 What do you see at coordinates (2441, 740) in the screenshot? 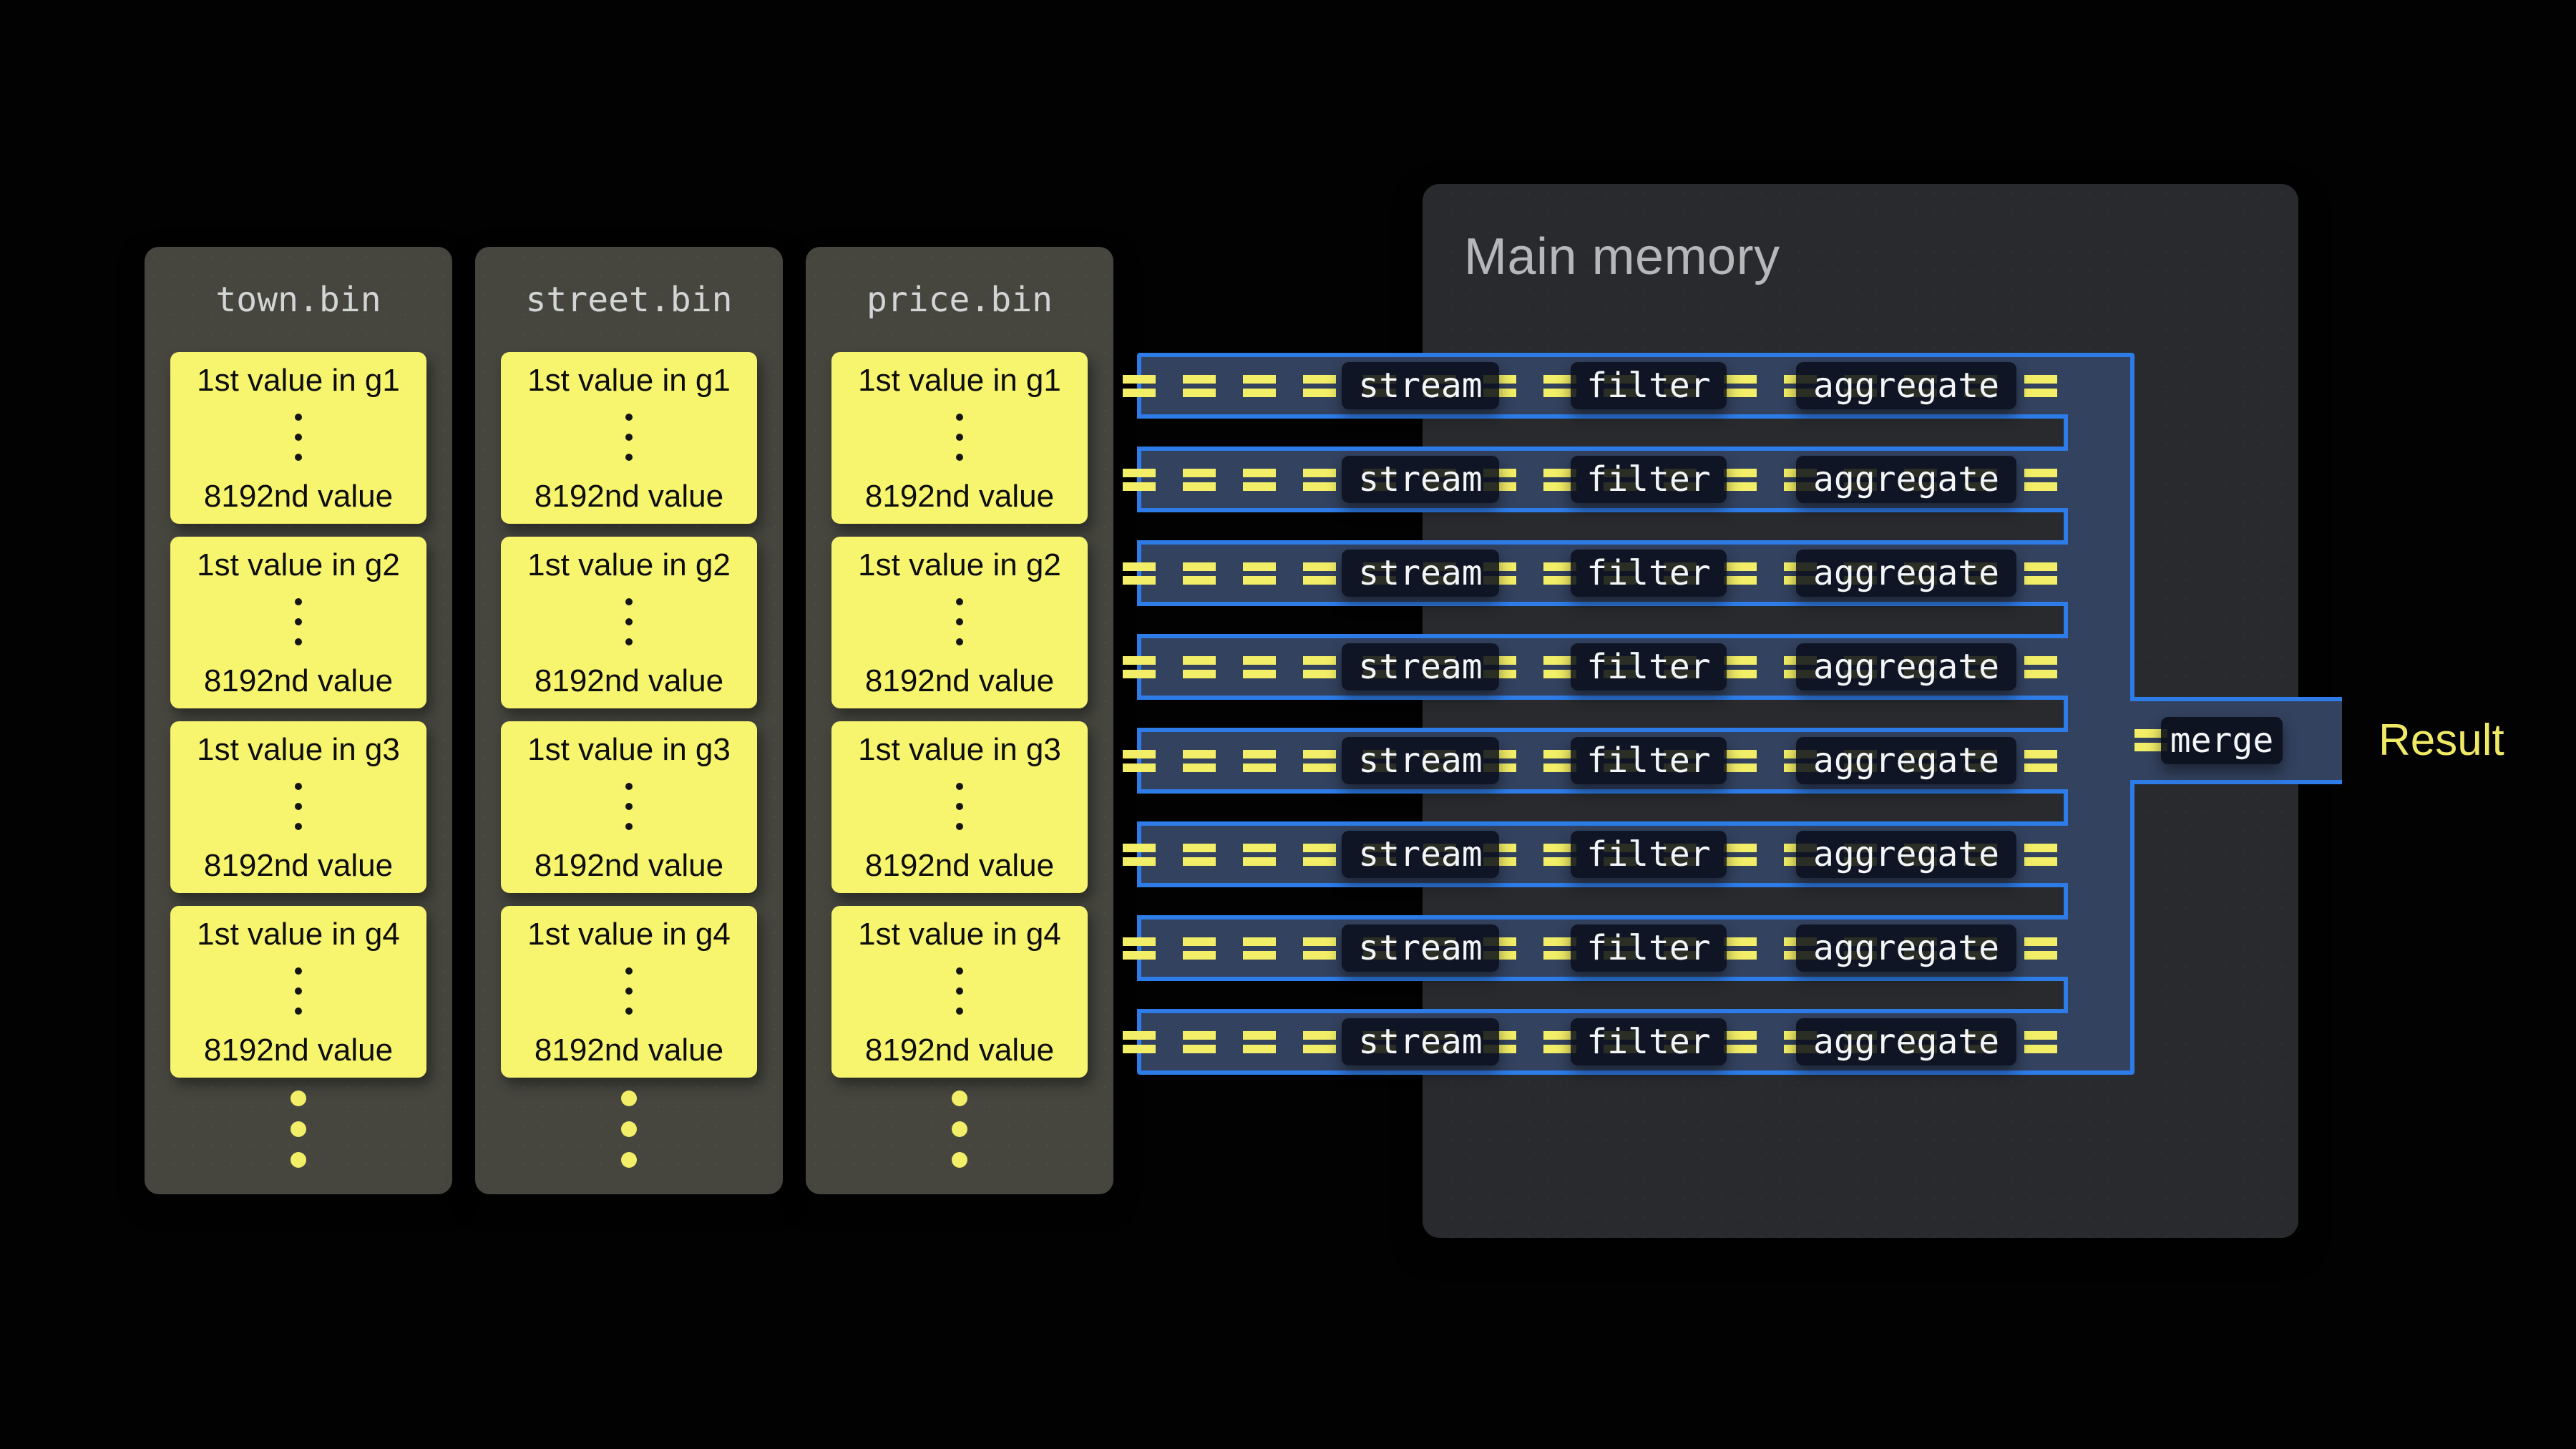
I see `result-label: Result` at bounding box center [2441, 740].